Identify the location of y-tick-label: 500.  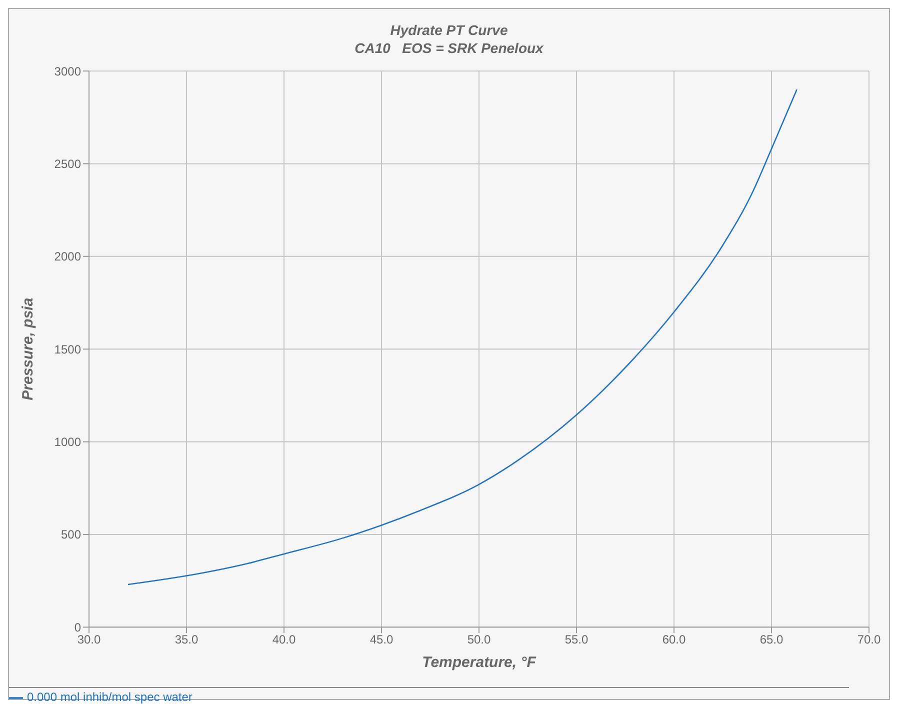
(71, 535).